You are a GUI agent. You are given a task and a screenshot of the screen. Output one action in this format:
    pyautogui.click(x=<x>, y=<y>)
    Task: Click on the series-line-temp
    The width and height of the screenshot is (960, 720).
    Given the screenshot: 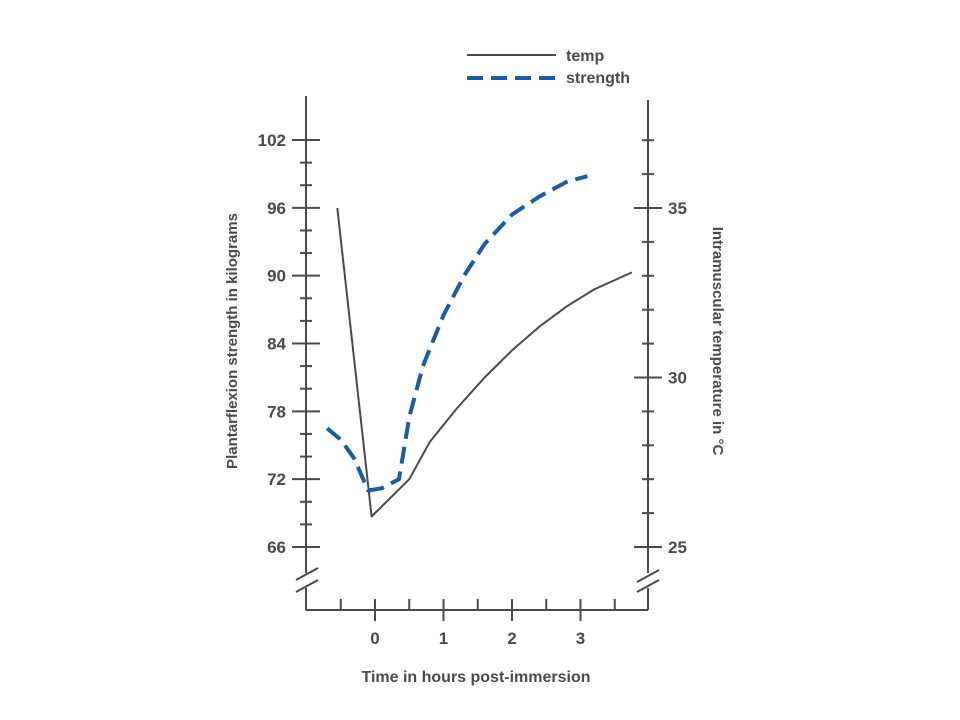 What is the action you would take?
    pyautogui.click(x=484, y=362)
    